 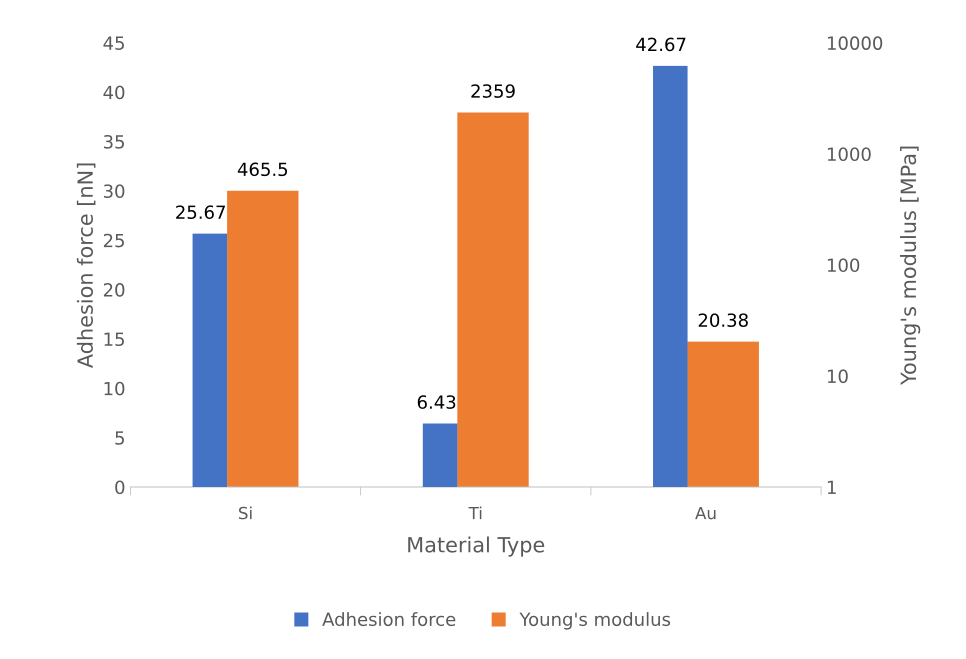 What do you see at coordinates (200, 212) in the screenshot?
I see `data-label: 25.67` at bounding box center [200, 212].